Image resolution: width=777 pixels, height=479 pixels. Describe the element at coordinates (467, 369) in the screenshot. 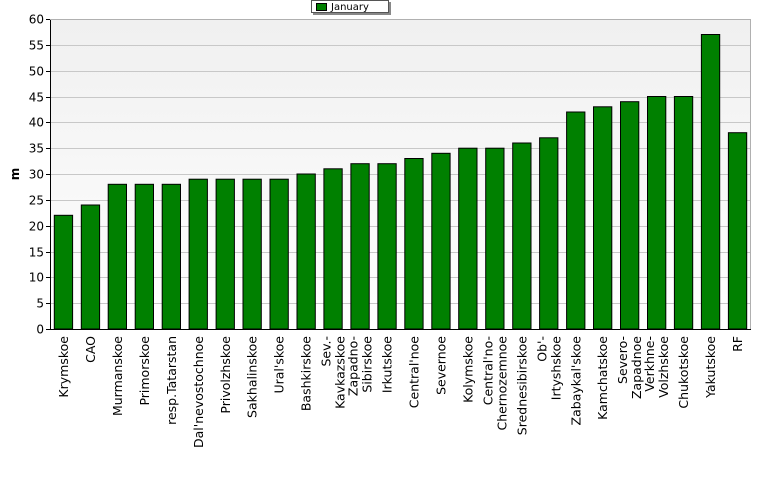

I see `x-category-label: Kolymskoe` at that location.